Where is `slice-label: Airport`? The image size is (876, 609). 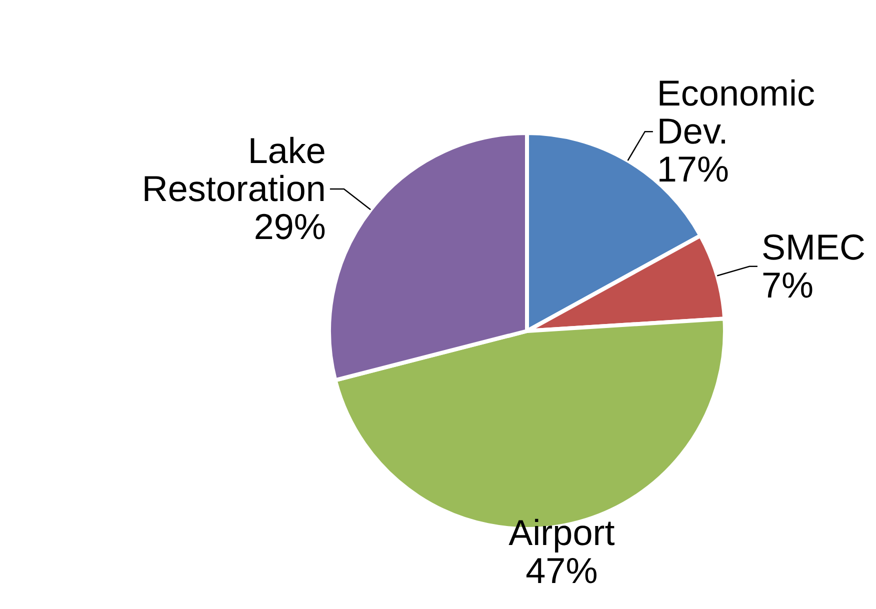
slice-label: Airport is located at coordinates (561, 533).